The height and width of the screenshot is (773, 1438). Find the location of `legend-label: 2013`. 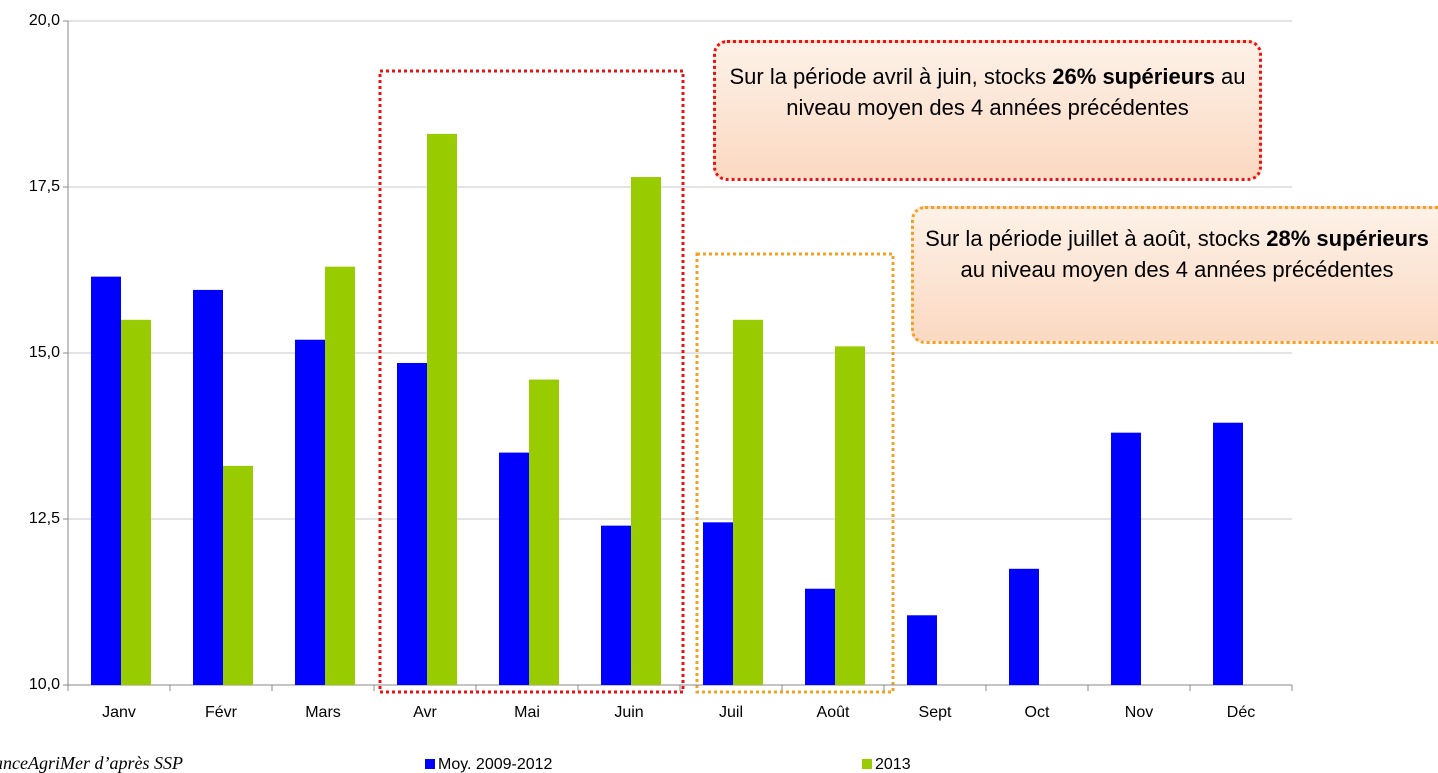

legend-label: 2013 is located at coordinates (893, 764).